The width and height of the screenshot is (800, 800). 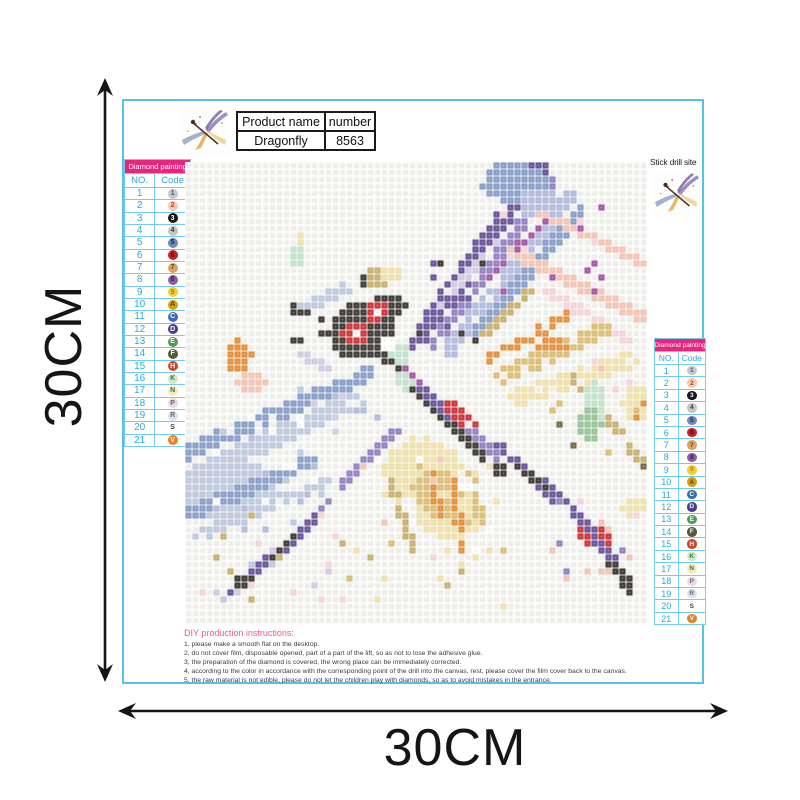 I want to click on code-row-symbol: 8, so click(x=172, y=279).